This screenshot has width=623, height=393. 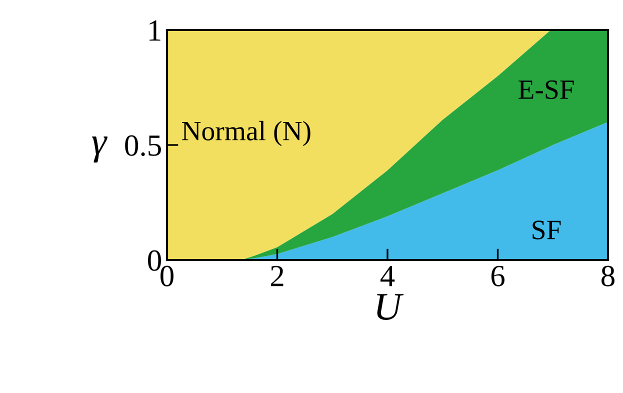 What do you see at coordinates (143, 145) in the screenshot?
I see `y-tick-label: 0.5` at bounding box center [143, 145].